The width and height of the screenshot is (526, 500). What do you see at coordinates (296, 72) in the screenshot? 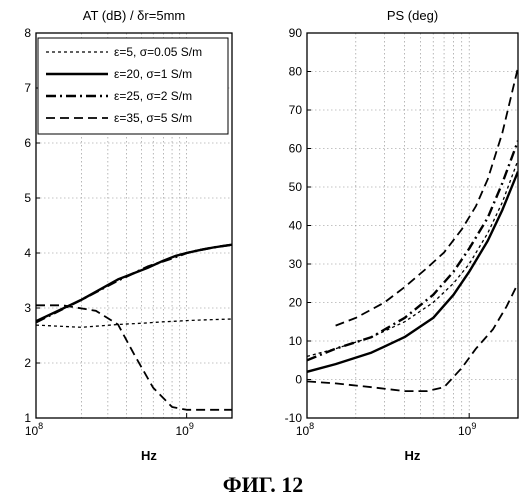
I see `y-tick-label: 80` at bounding box center [296, 72].